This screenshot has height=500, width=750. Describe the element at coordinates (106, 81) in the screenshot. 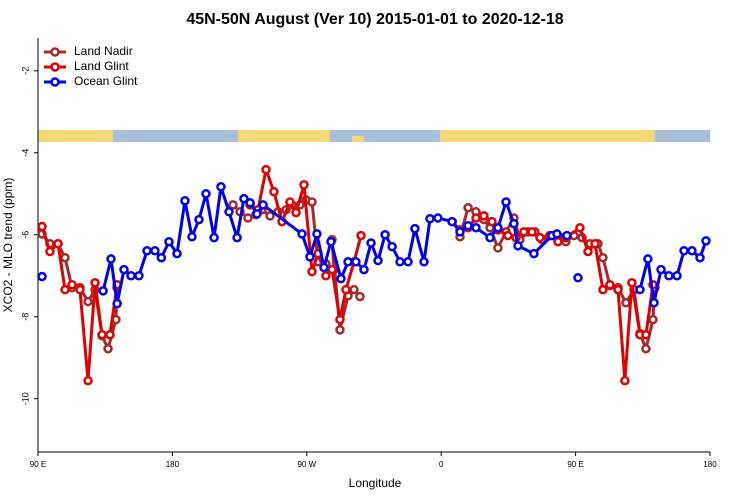

I see `legend-label: Ocean Glint` at that location.